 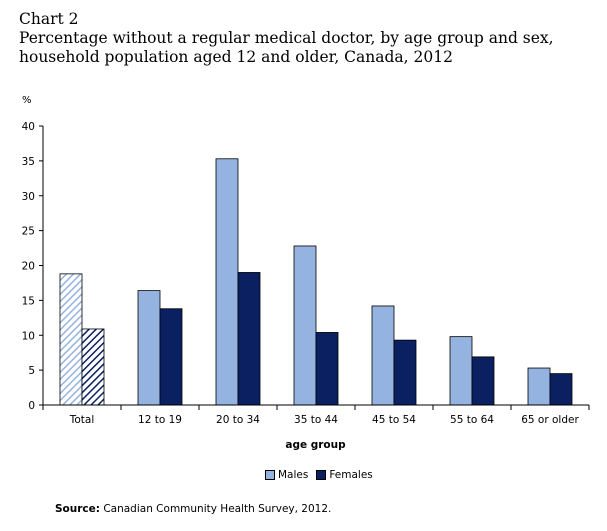 What do you see at coordinates (28, 162) in the screenshot?
I see `y-tick-label-35: 35` at bounding box center [28, 162].